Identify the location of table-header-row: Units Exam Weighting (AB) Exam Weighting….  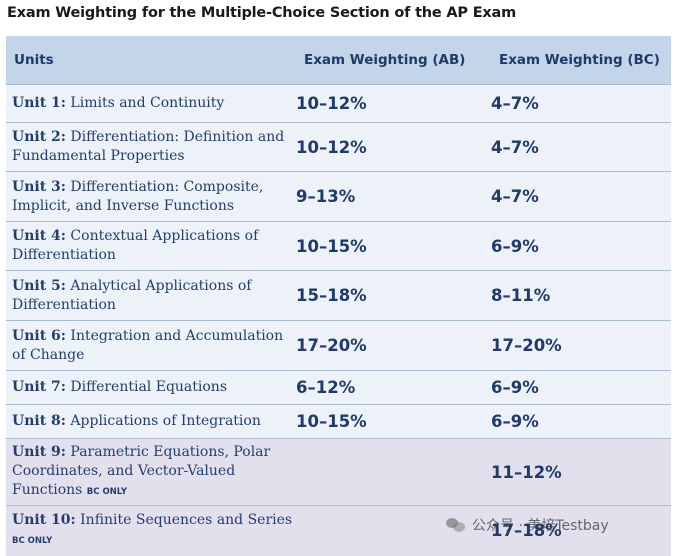
(338, 60).